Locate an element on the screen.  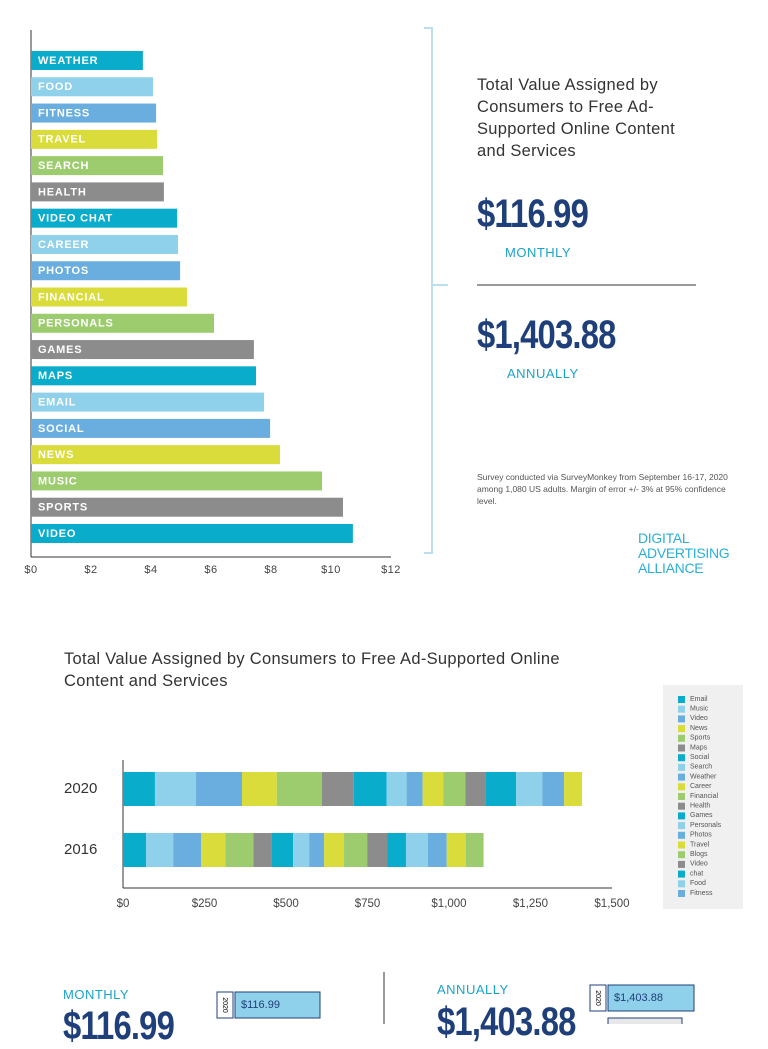
legend-label: Travel is located at coordinates (700, 844).